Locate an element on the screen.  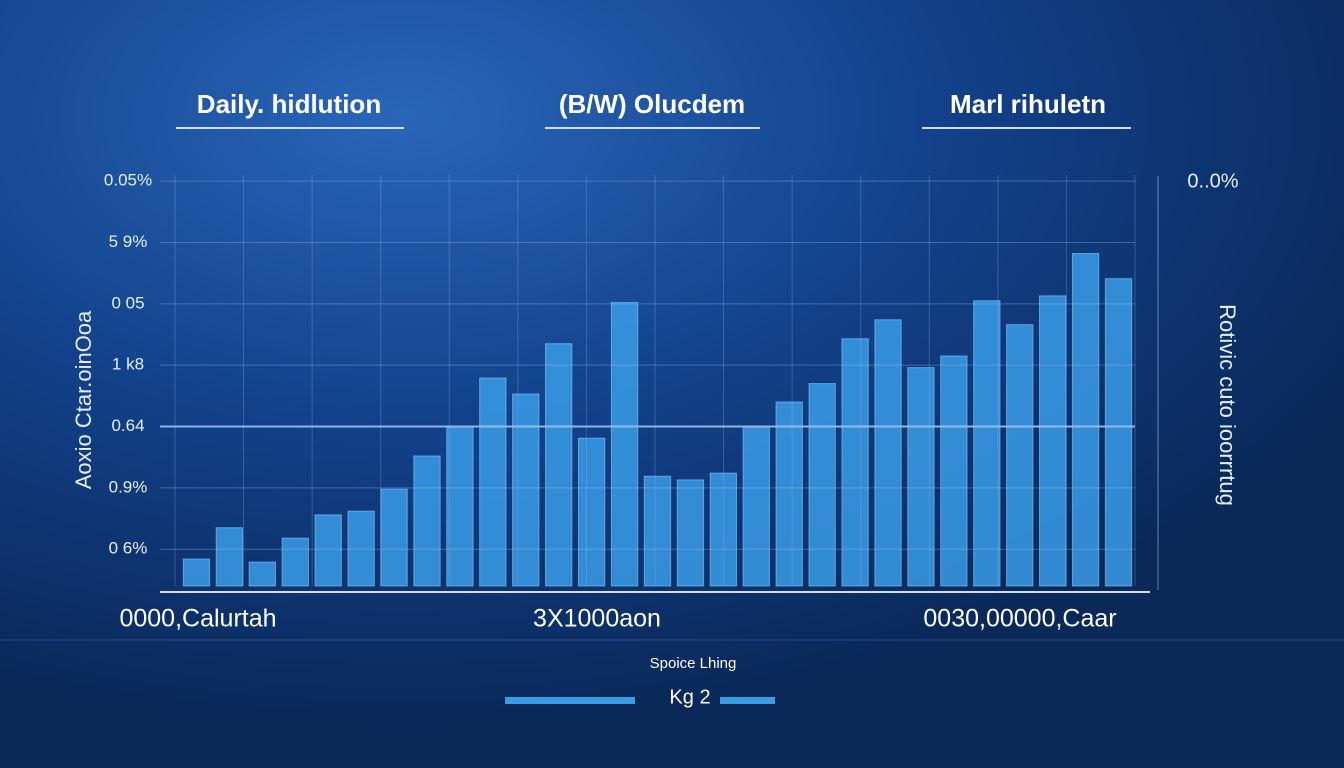
footer-label: 0000,Calurtah is located at coordinates (197, 619).